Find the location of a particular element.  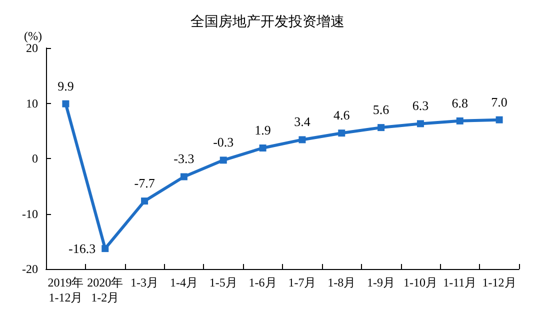

y-tick-label: 0 is located at coordinates (35, 159).